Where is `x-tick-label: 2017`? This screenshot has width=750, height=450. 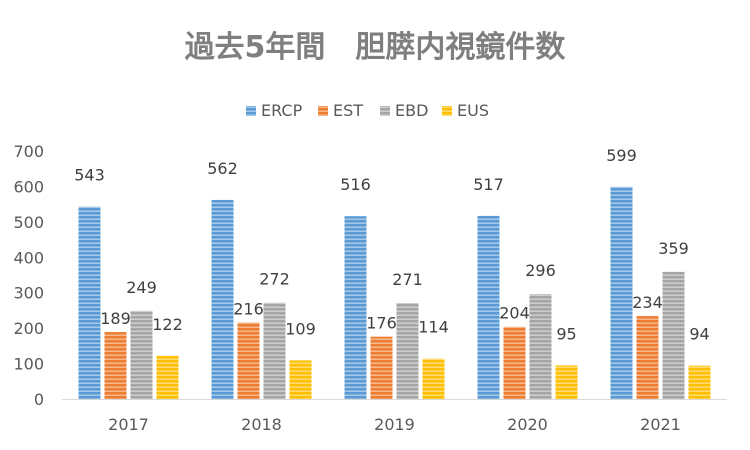
x-tick-label: 2017 is located at coordinates (128, 424).